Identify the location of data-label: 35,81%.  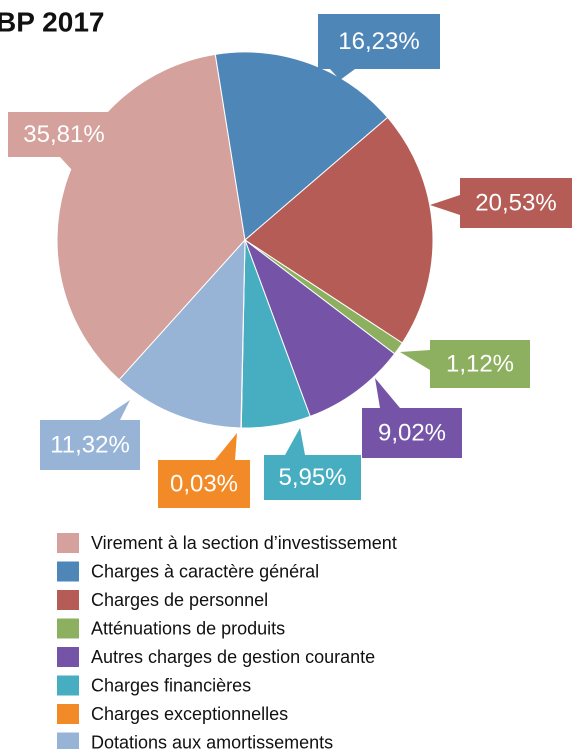
(63, 134).